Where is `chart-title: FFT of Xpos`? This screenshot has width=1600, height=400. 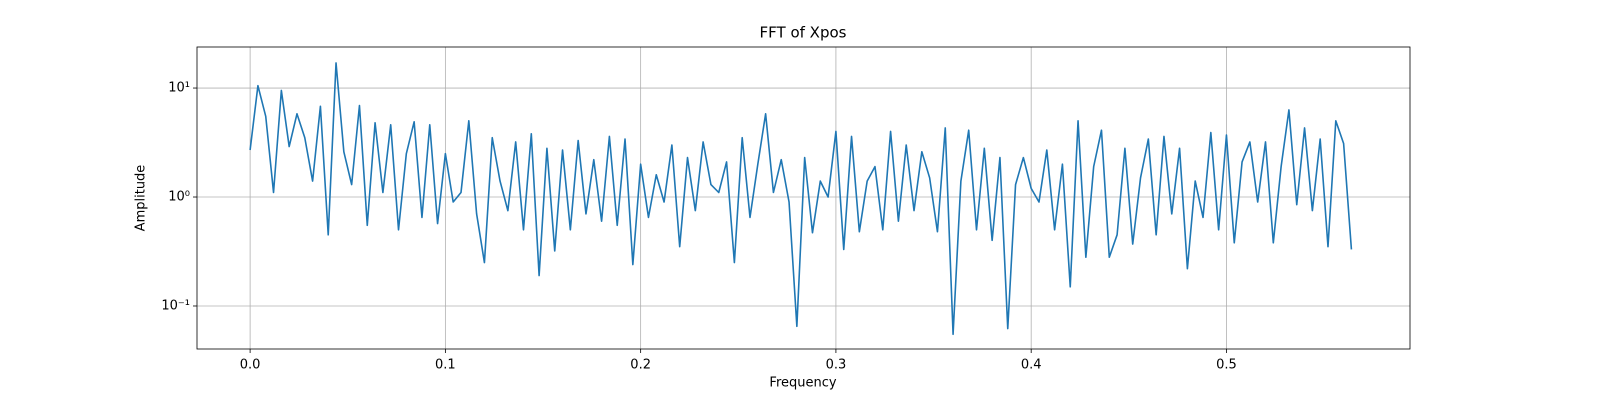 chart-title: FFT of Xpos is located at coordinates (803, 33).